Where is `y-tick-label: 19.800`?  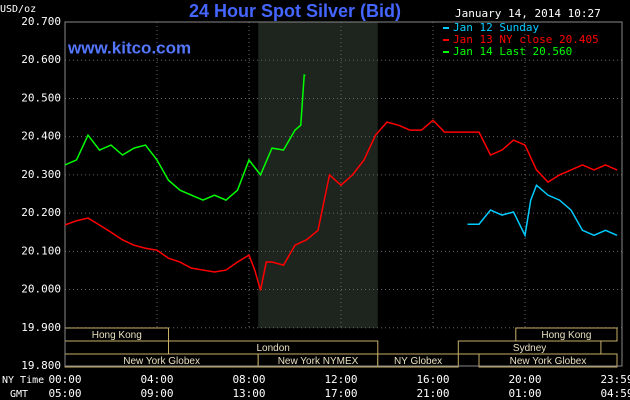 y-tick-label: 19.800 is located at coordinates (41, 365).